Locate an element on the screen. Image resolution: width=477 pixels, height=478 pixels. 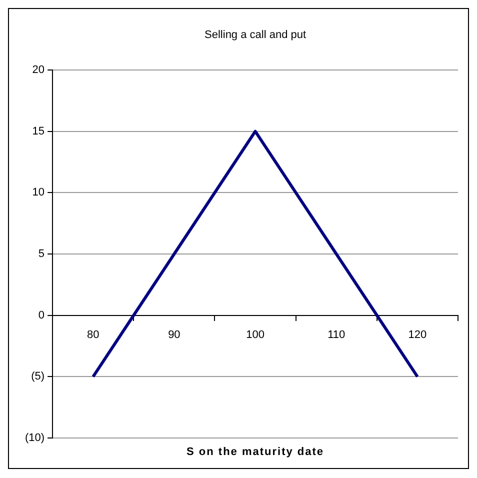
x-tick-label: 100 is located at coordinates (255, 334).